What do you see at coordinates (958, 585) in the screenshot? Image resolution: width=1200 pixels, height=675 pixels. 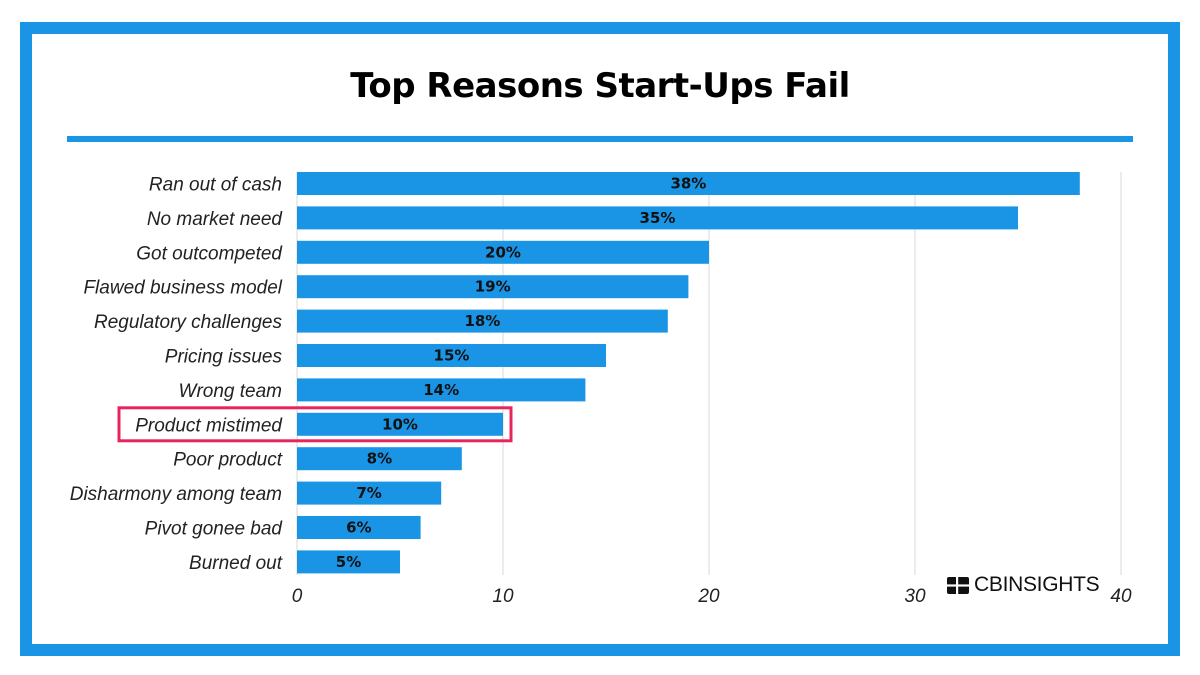 I see `cb-insights-logo-icon` at bounding box center [958, 585].